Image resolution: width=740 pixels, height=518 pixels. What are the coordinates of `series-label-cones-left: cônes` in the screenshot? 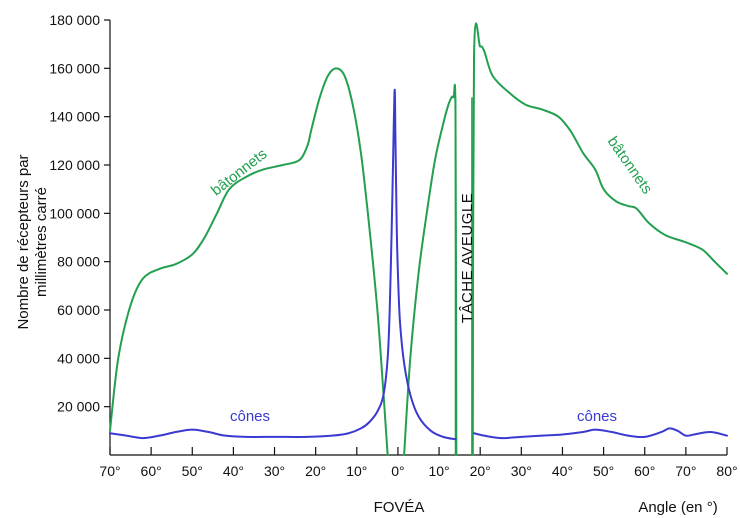 It's located at (250, 416).